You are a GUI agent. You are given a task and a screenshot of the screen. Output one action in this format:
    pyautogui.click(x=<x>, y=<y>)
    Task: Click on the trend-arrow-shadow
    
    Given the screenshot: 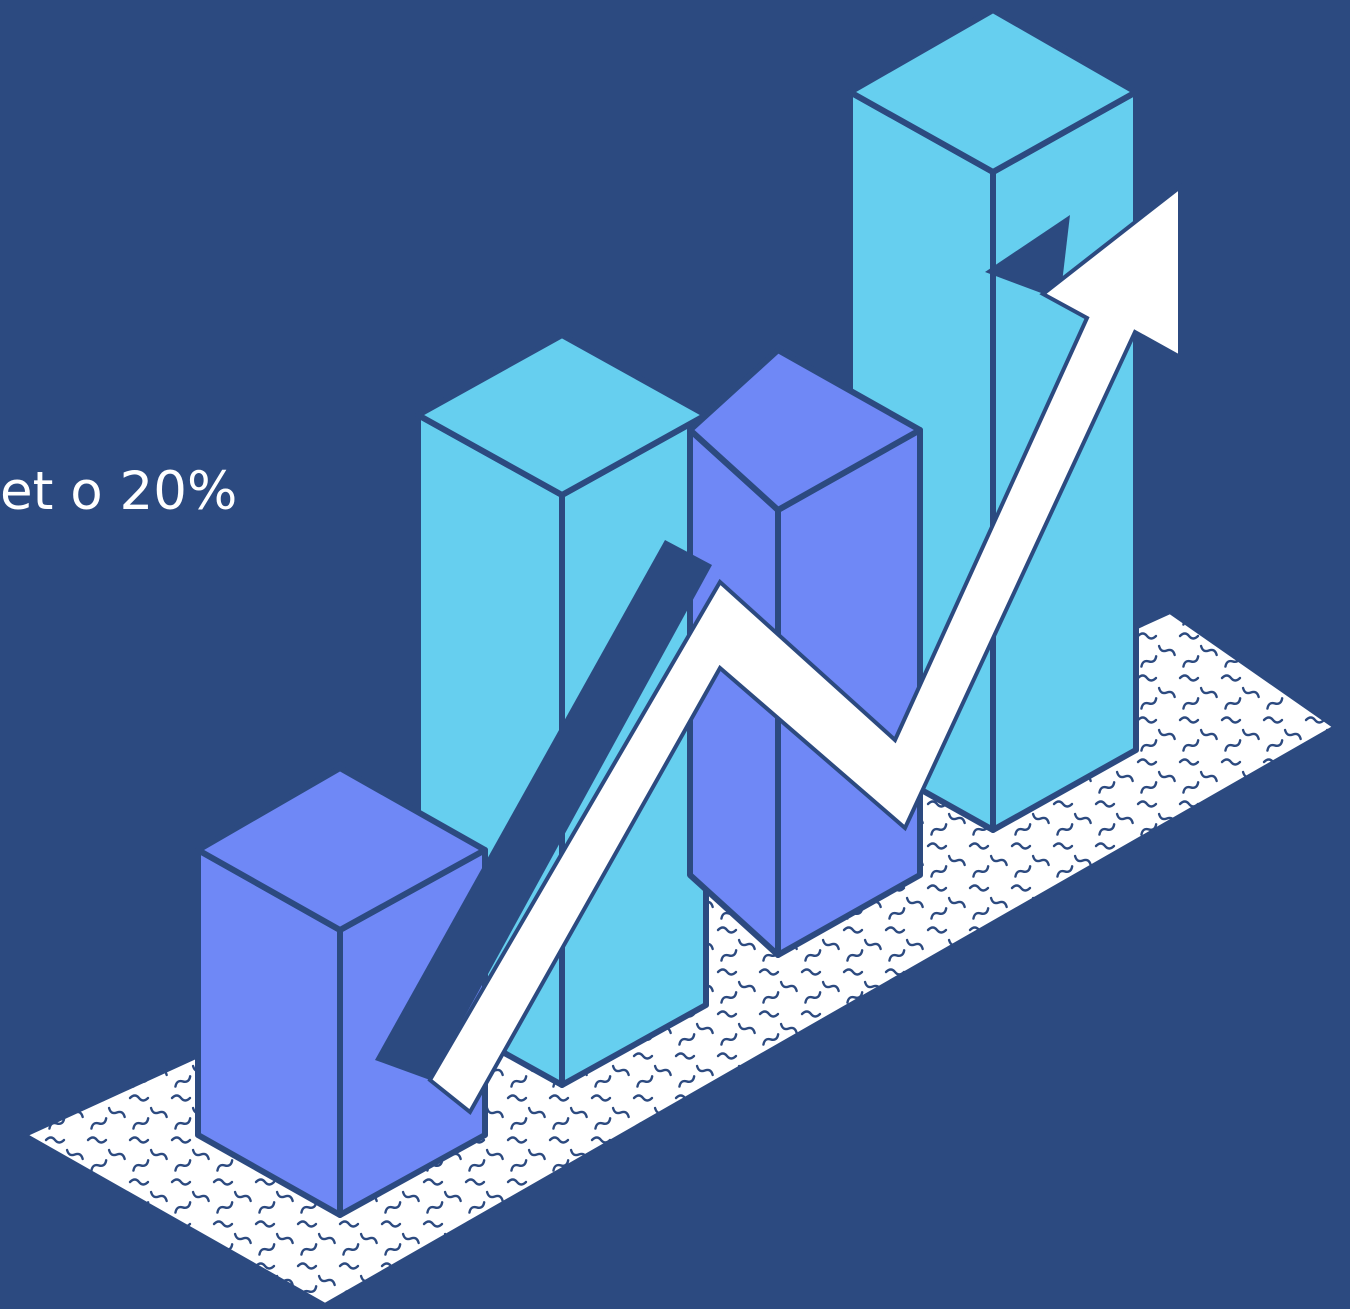 What is the action you would take?
    pyautogui.click(x=543, y=810)
    